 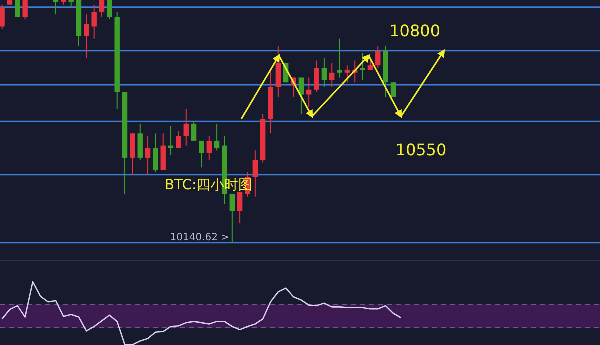 I want to click on annotation: 10550, so click(x=421, y=150).